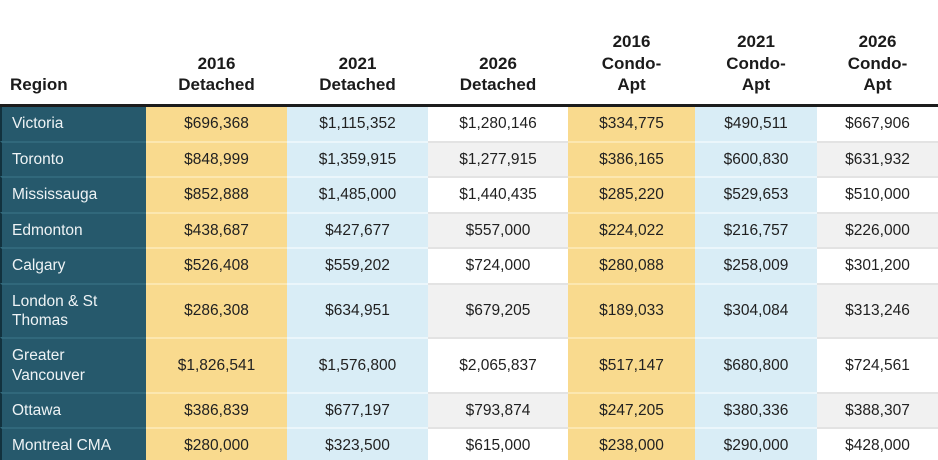 The image size is (938, 460). I want to click on value-cell-2026-detached: $1,280,146, so click(498, 124).